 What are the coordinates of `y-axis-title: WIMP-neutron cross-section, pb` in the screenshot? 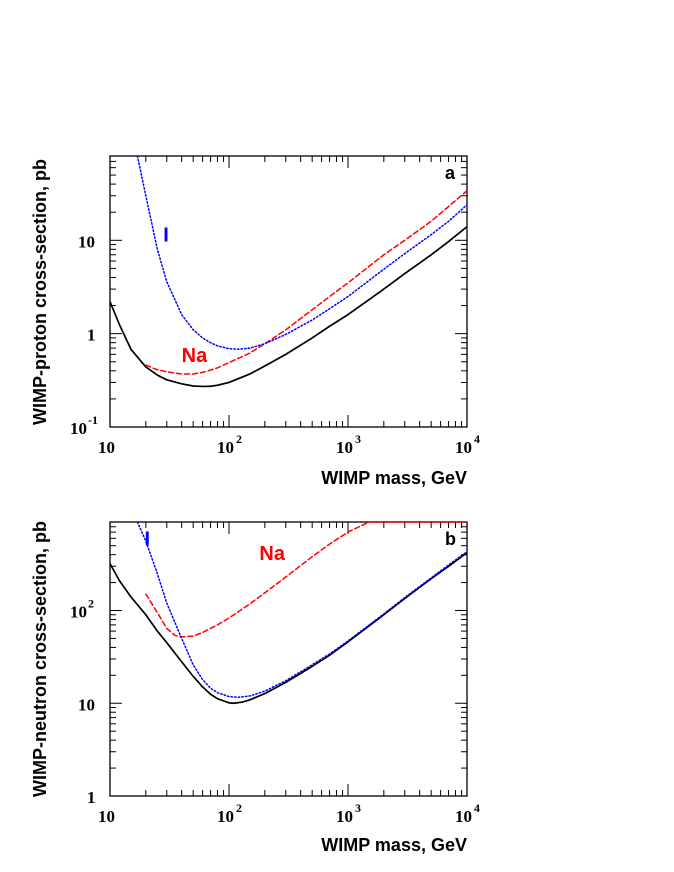 It's located at (40, 659).